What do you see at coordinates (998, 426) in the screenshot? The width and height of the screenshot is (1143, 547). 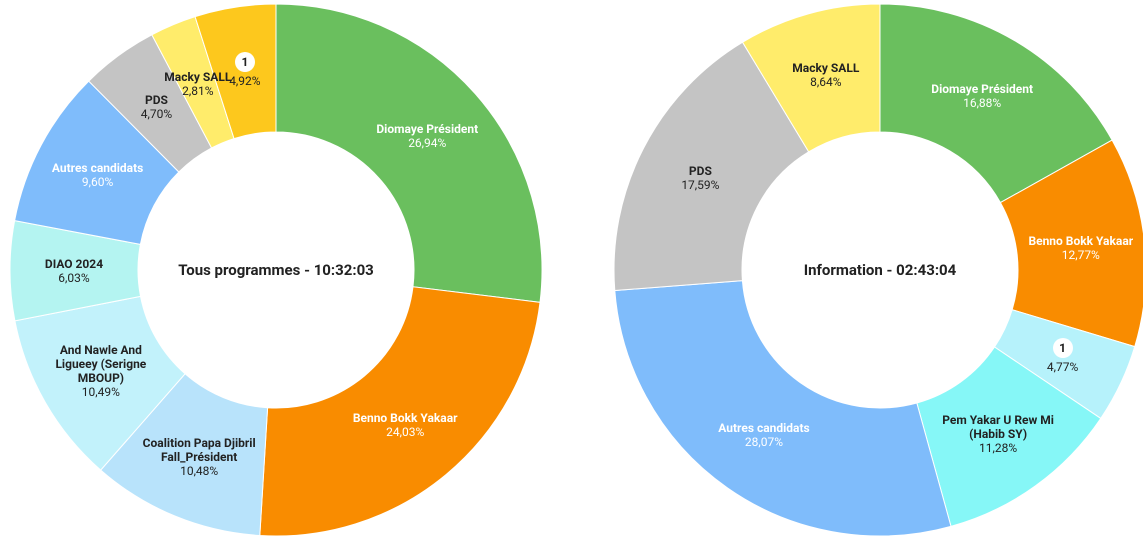 I see `segment-name: Pem Yakar U Rew Mi (Habib SY)` at bounding box center [998, 426].